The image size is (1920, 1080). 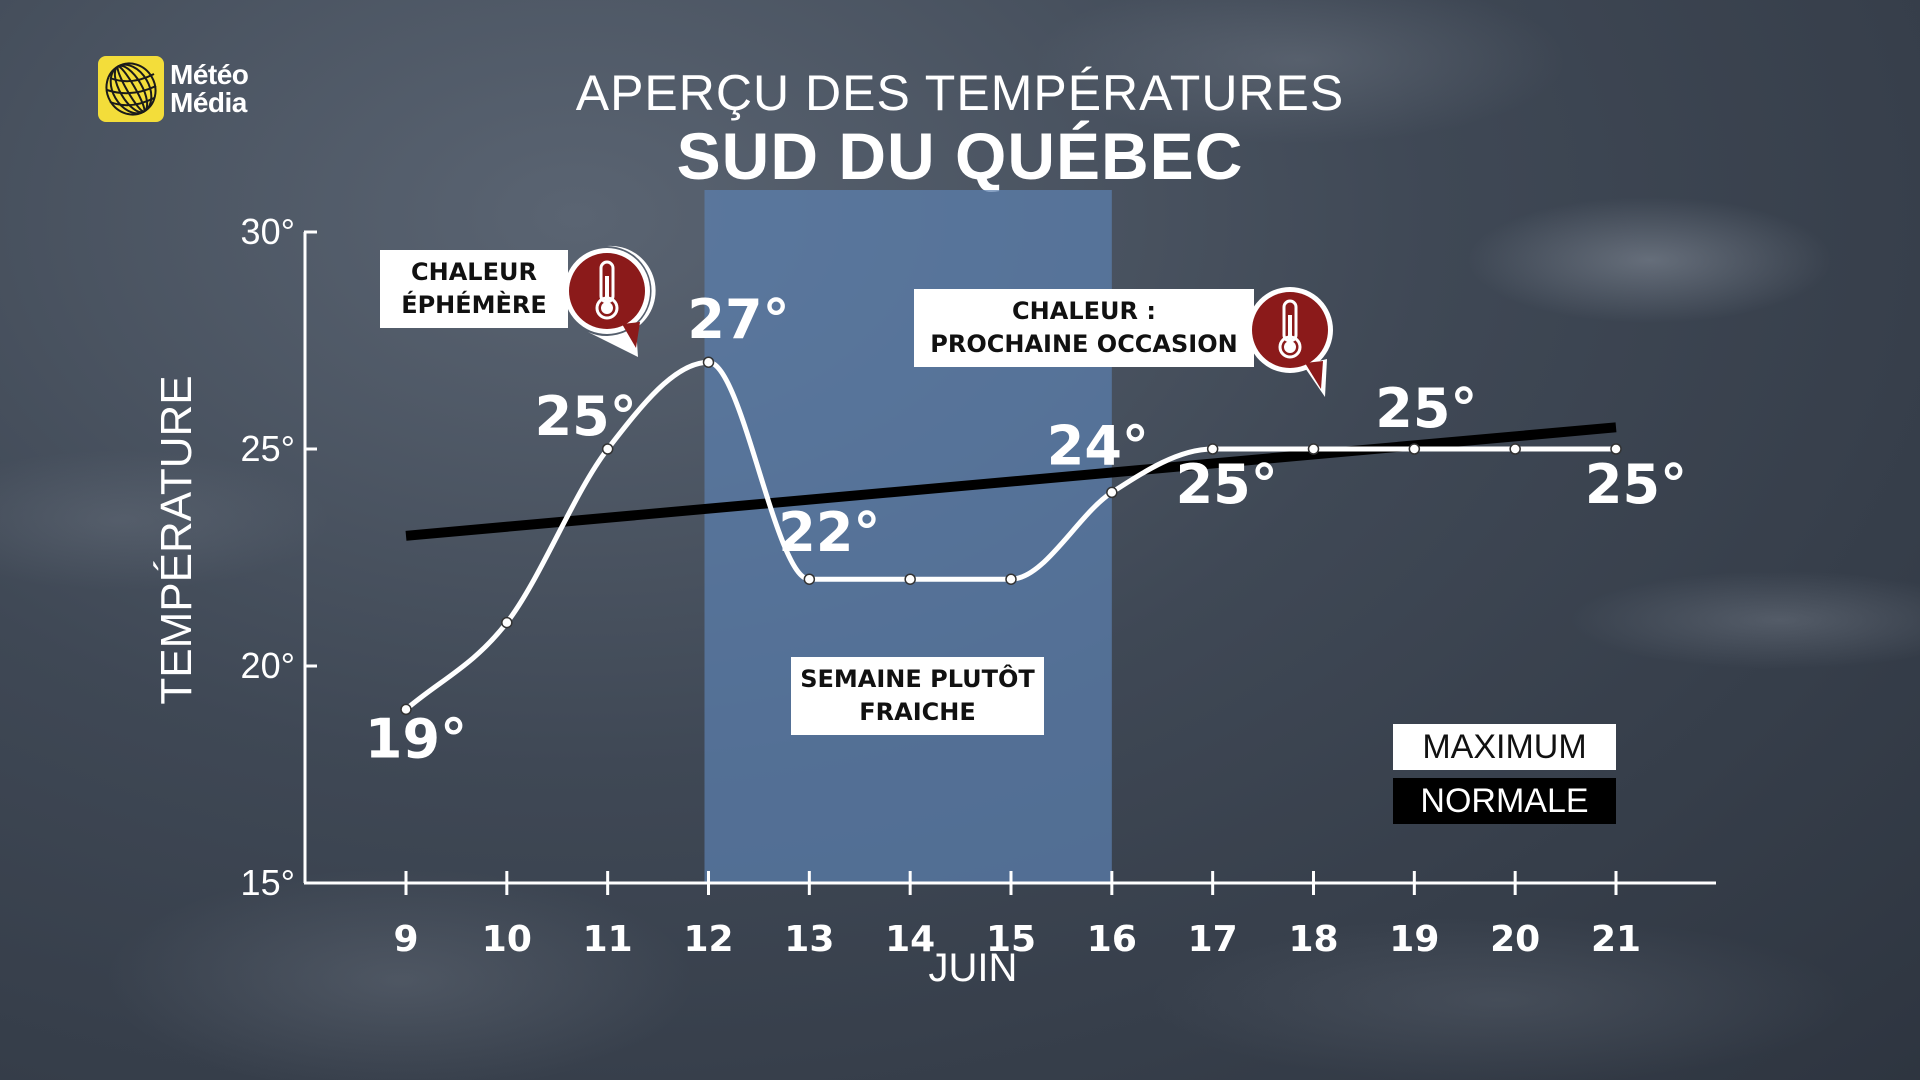 What do you see at coordinates (809, 939) in the screenshot?
I see `x-tick-label: 13` at bounding box center [809, 939].